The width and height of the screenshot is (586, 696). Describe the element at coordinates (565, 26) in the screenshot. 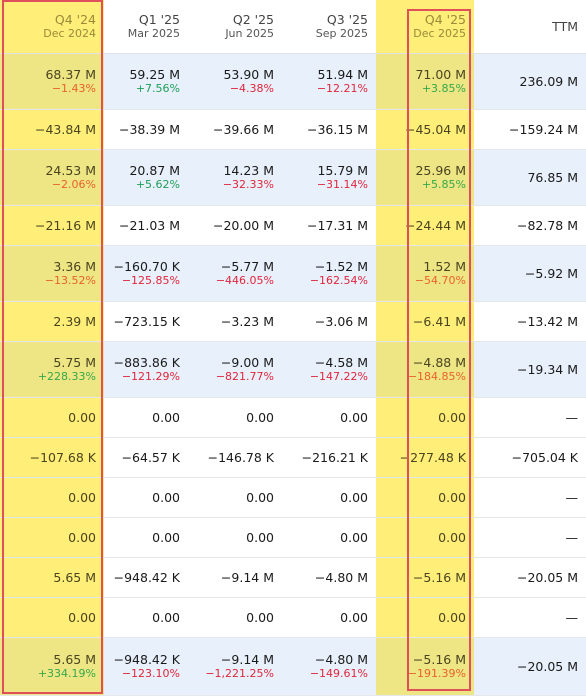

I see `column-title: TTM` at that location.